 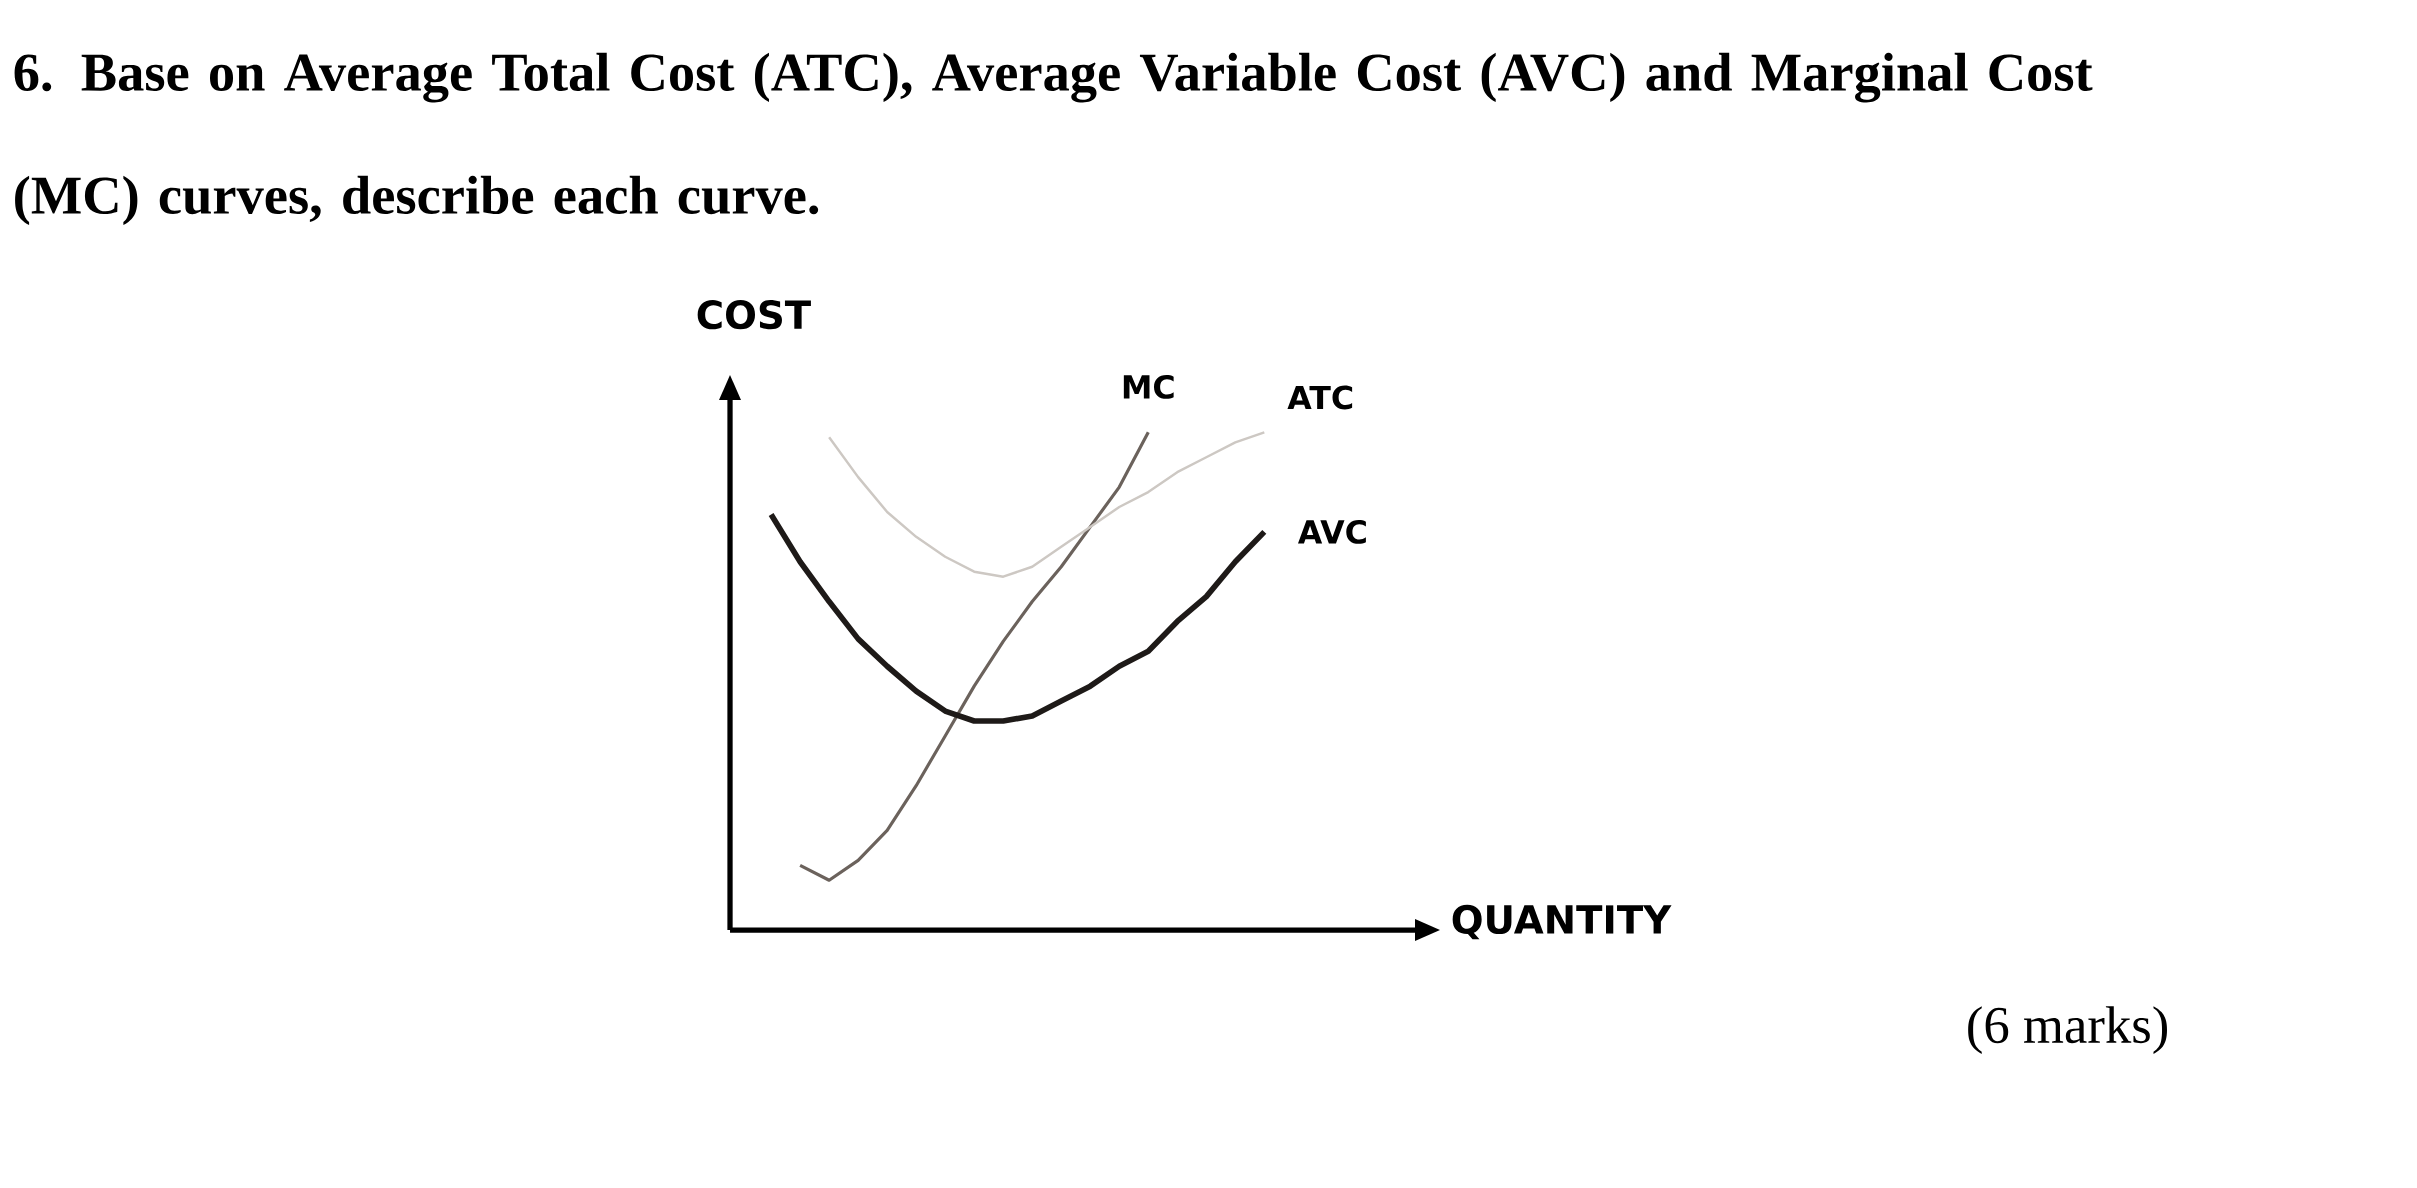 I want to click on text: (6 marks), so click(x=2067, y=1030).